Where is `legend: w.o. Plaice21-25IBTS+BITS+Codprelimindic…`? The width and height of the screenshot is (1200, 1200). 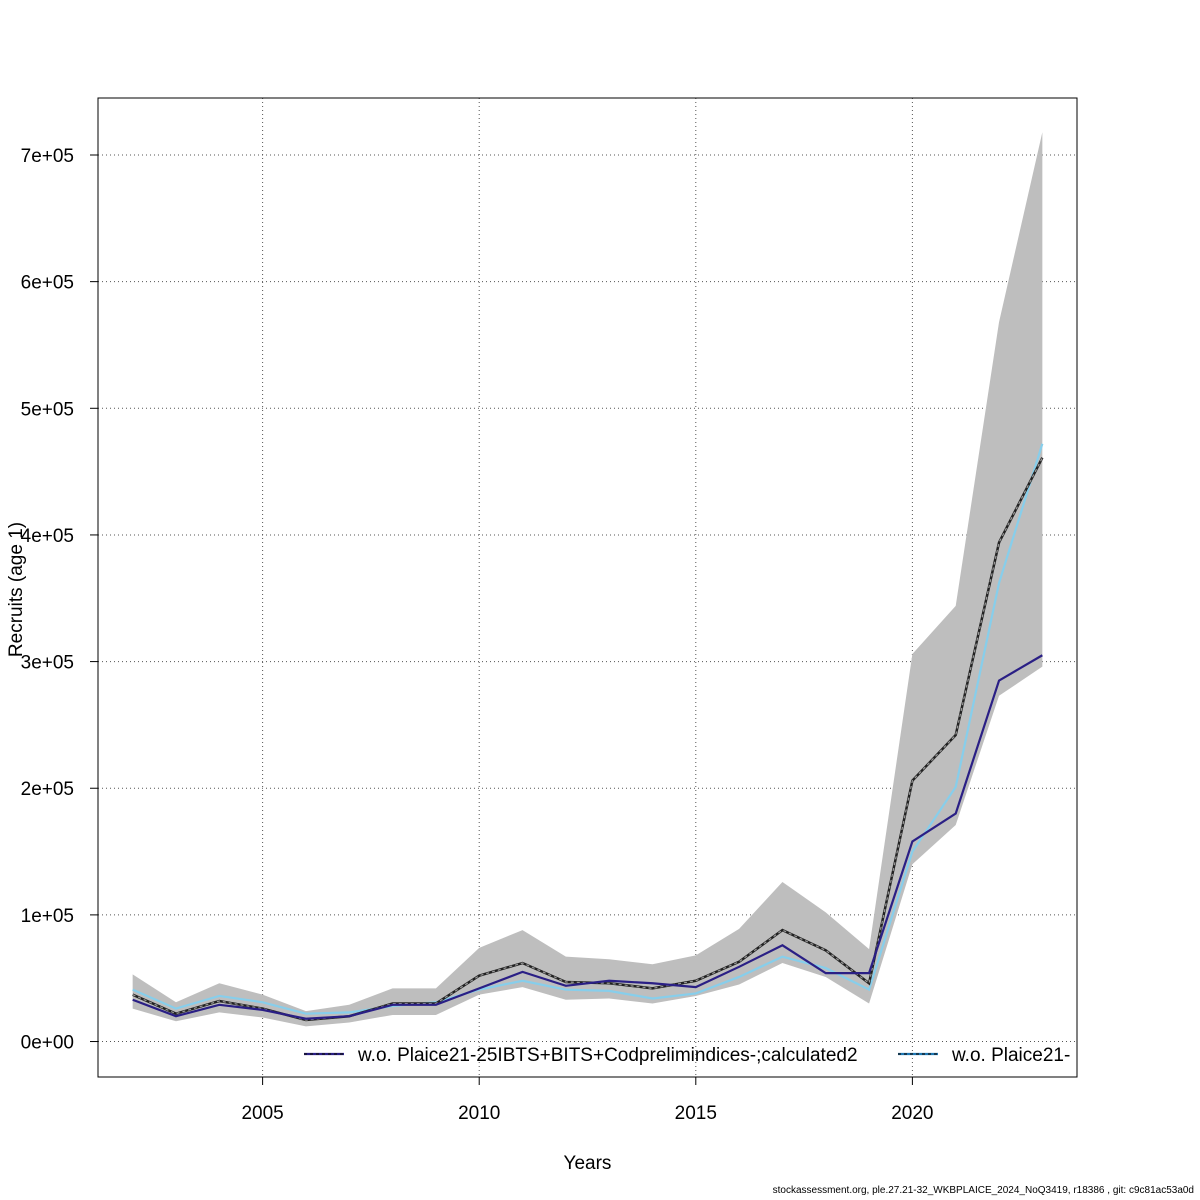 legend: w.o. Plaice21-25IBTS+BITS+Codprelimindic… is located at coordinates (687, 1055).